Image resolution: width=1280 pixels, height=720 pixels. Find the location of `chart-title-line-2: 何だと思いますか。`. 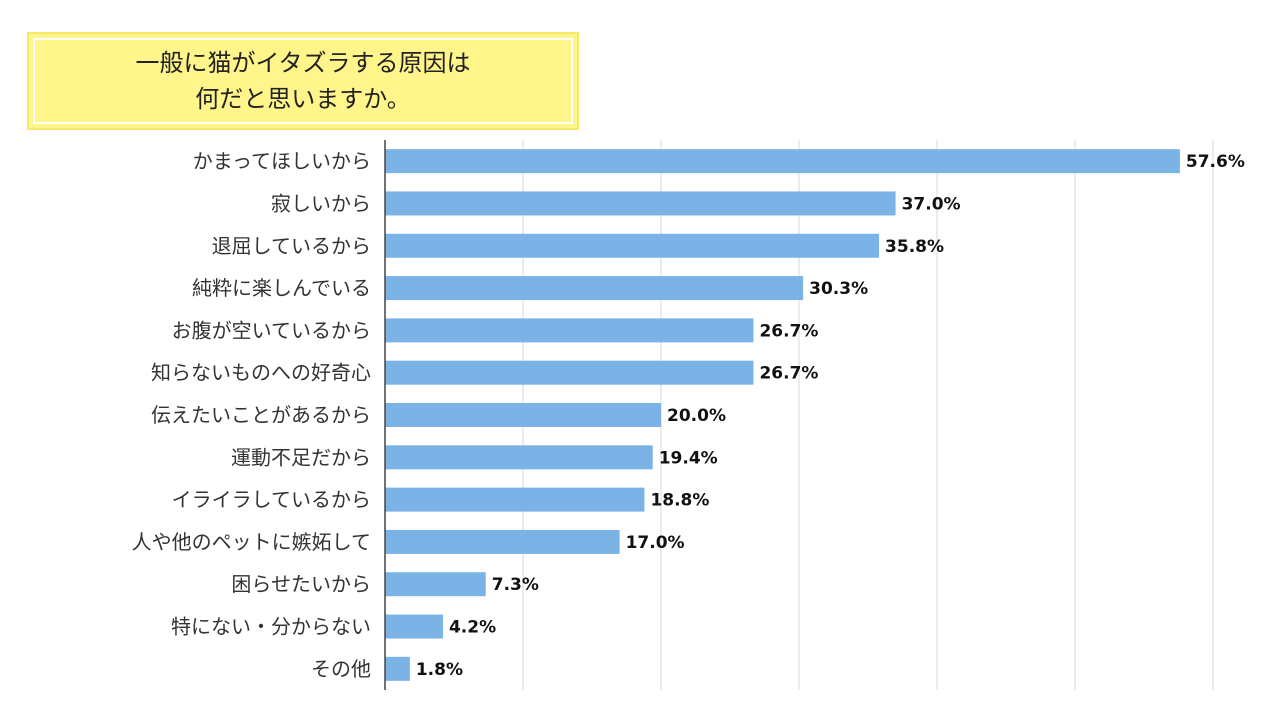

chart-title-line-2: 何だと思いますか。 is located at coordinates (303, 99).